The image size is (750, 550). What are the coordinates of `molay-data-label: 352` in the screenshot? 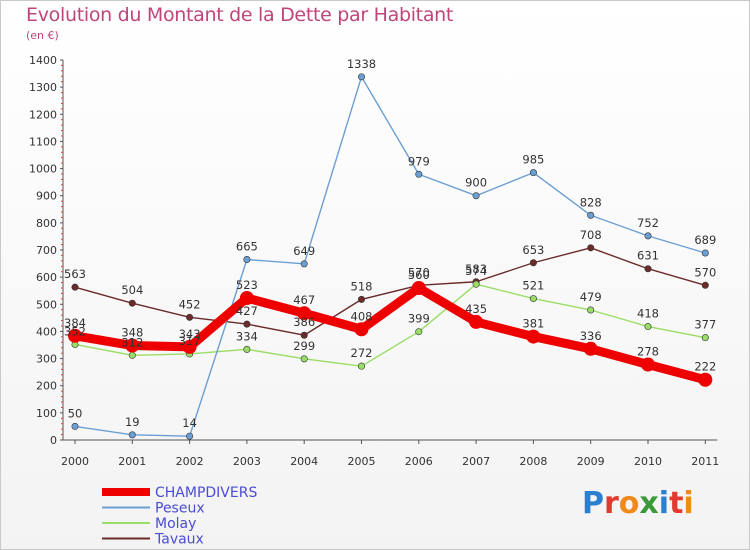 It's located at (75, 331).